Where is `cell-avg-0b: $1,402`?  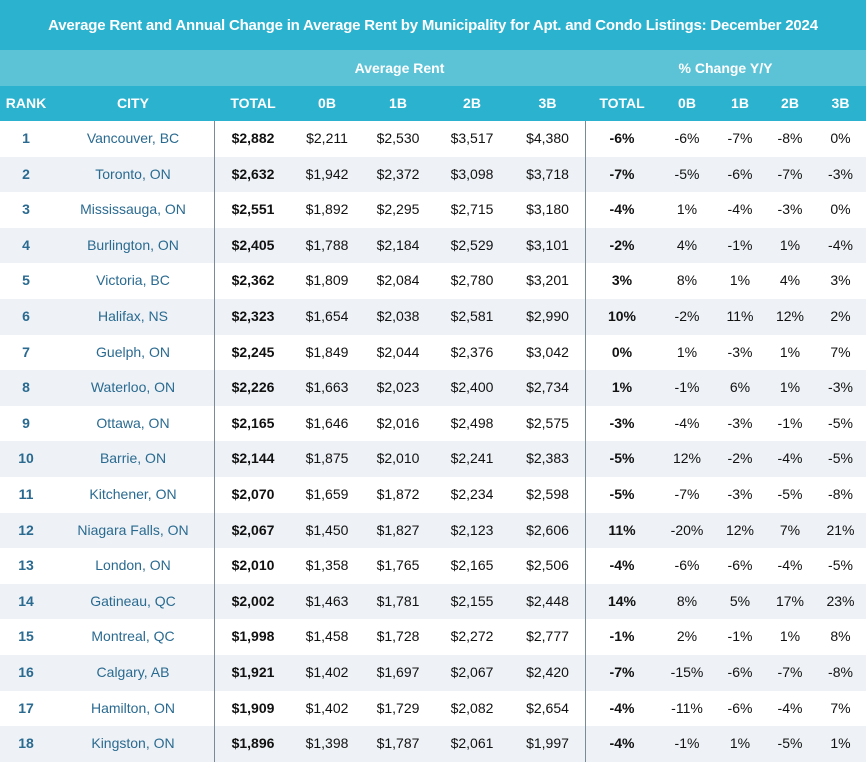 cell-avg-0b: $1,402 is located at coordinates (327, 671).